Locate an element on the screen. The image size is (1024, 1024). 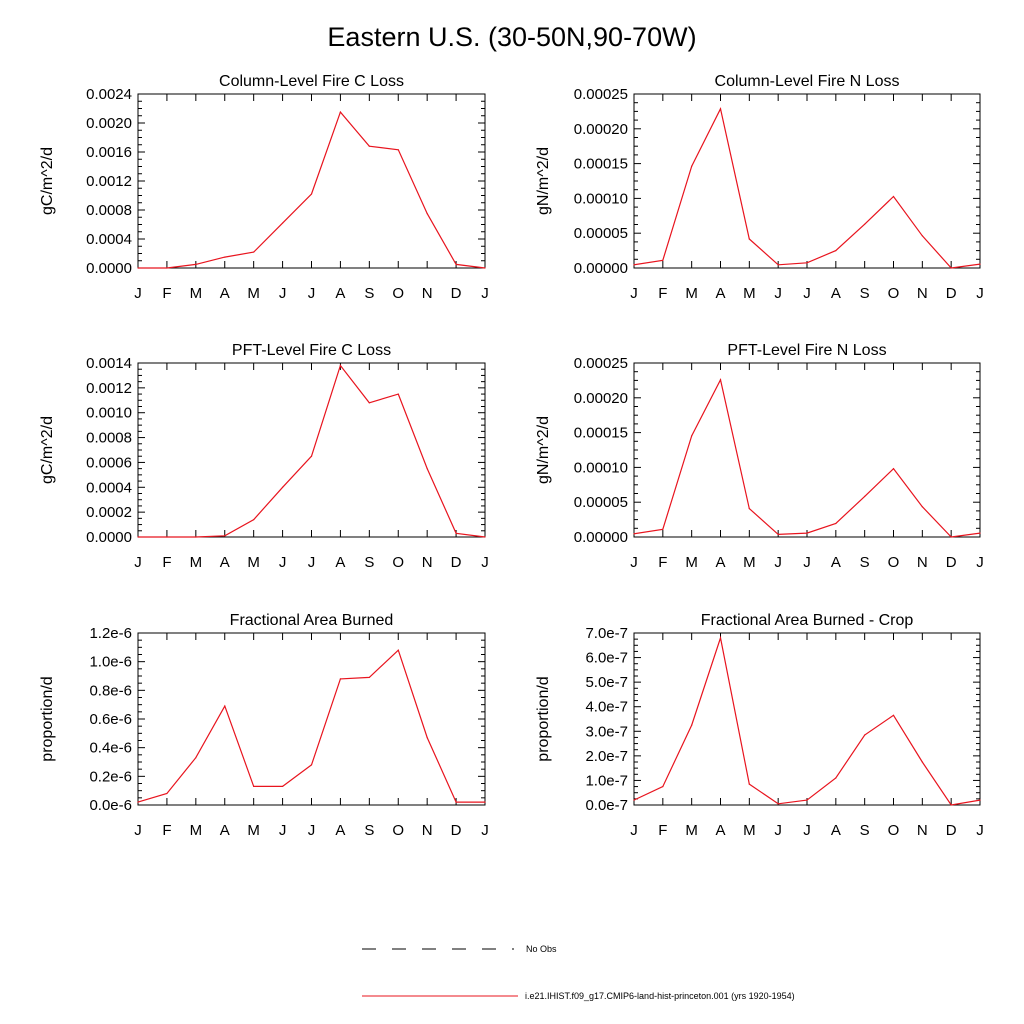
y-tick-label: 1.2e-6 is located at coordinates (110, 633).